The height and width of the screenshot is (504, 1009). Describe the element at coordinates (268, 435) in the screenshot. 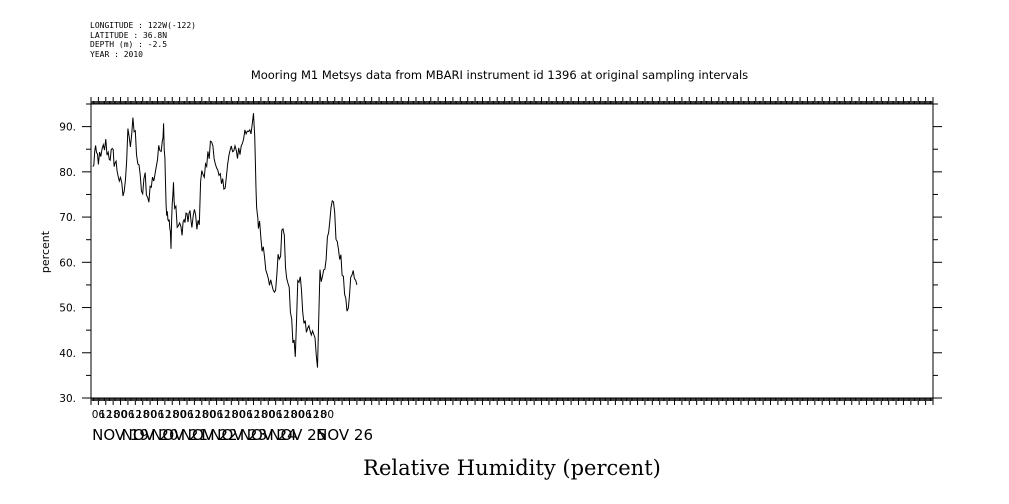

I see `x-day-label: NOV 24` at that location.